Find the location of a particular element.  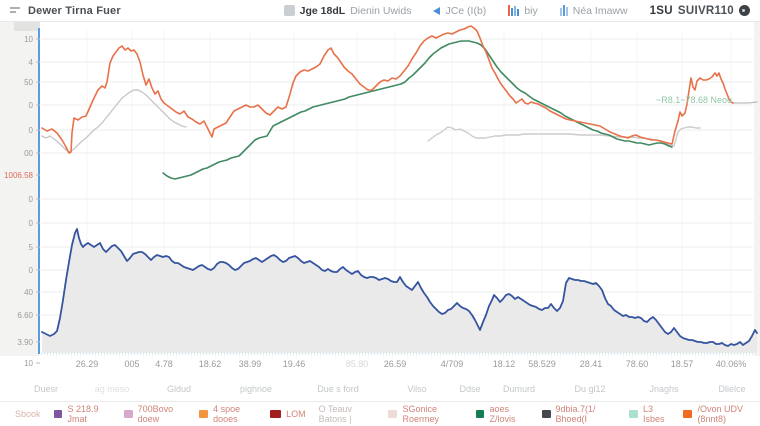

multi-bars-icon is located at coordinates (514, 10).